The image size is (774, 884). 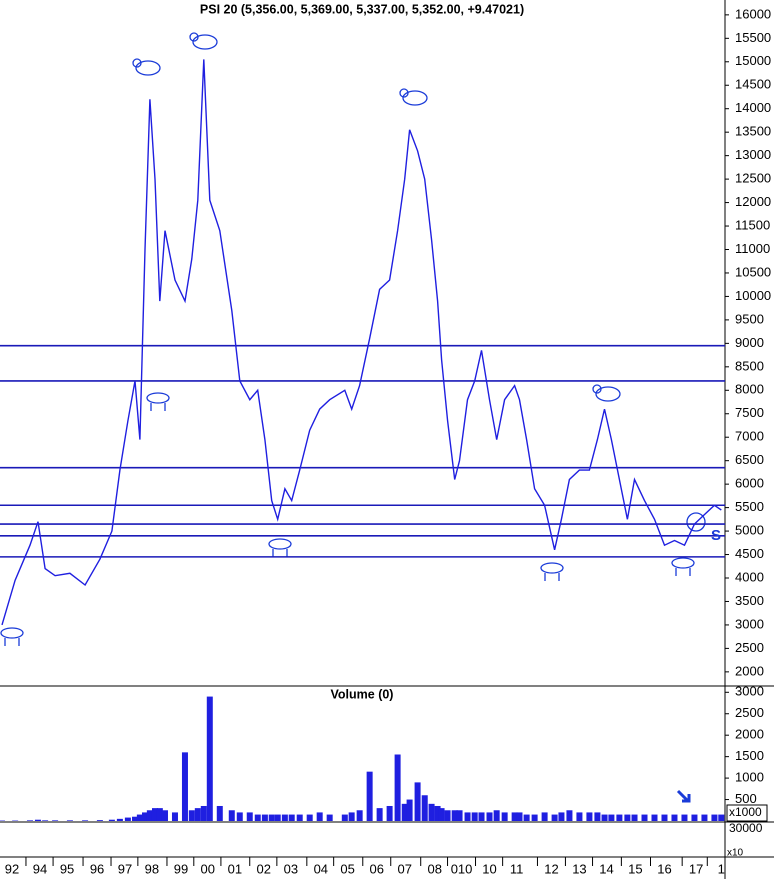 I want to click on y-tick-label: 500, so click(x=746, y=798).